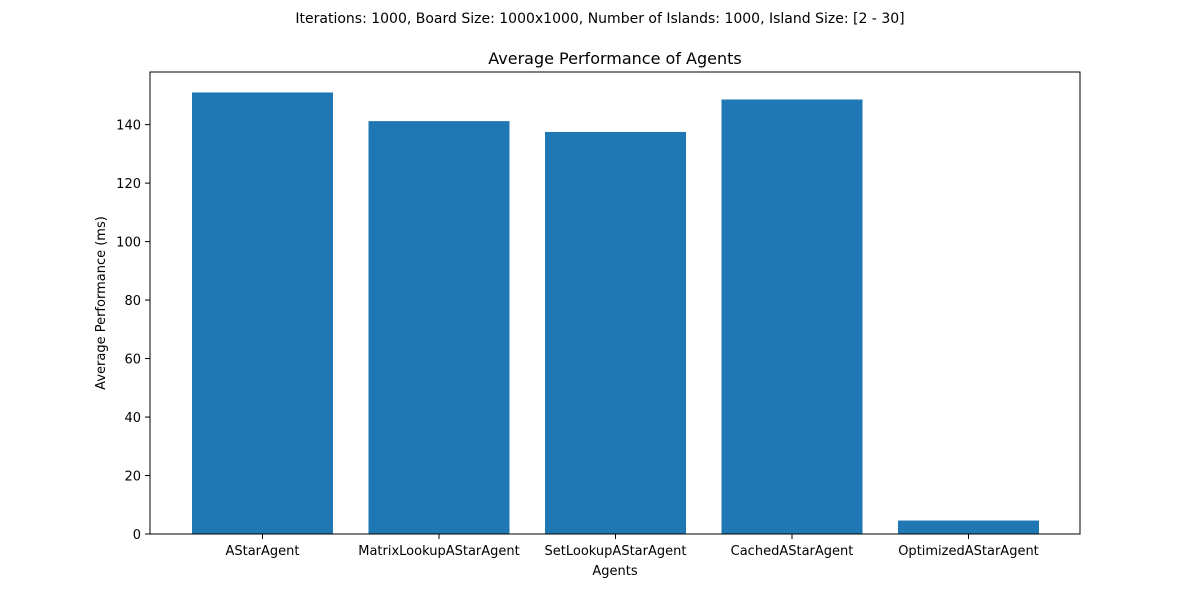 Image resolution: width=1200 pixels, height=604 pixels. What do you see at coordinates (615, 332) in the screenshot?
I see `bar-SetLookupAStarAgent` at bounding box center [615, 332].